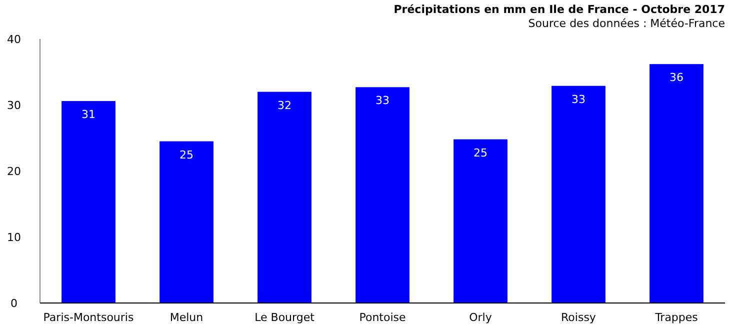 The height and width of the screenshot is (326, 730). I want to click on data-label: 31, so click(89, 115).